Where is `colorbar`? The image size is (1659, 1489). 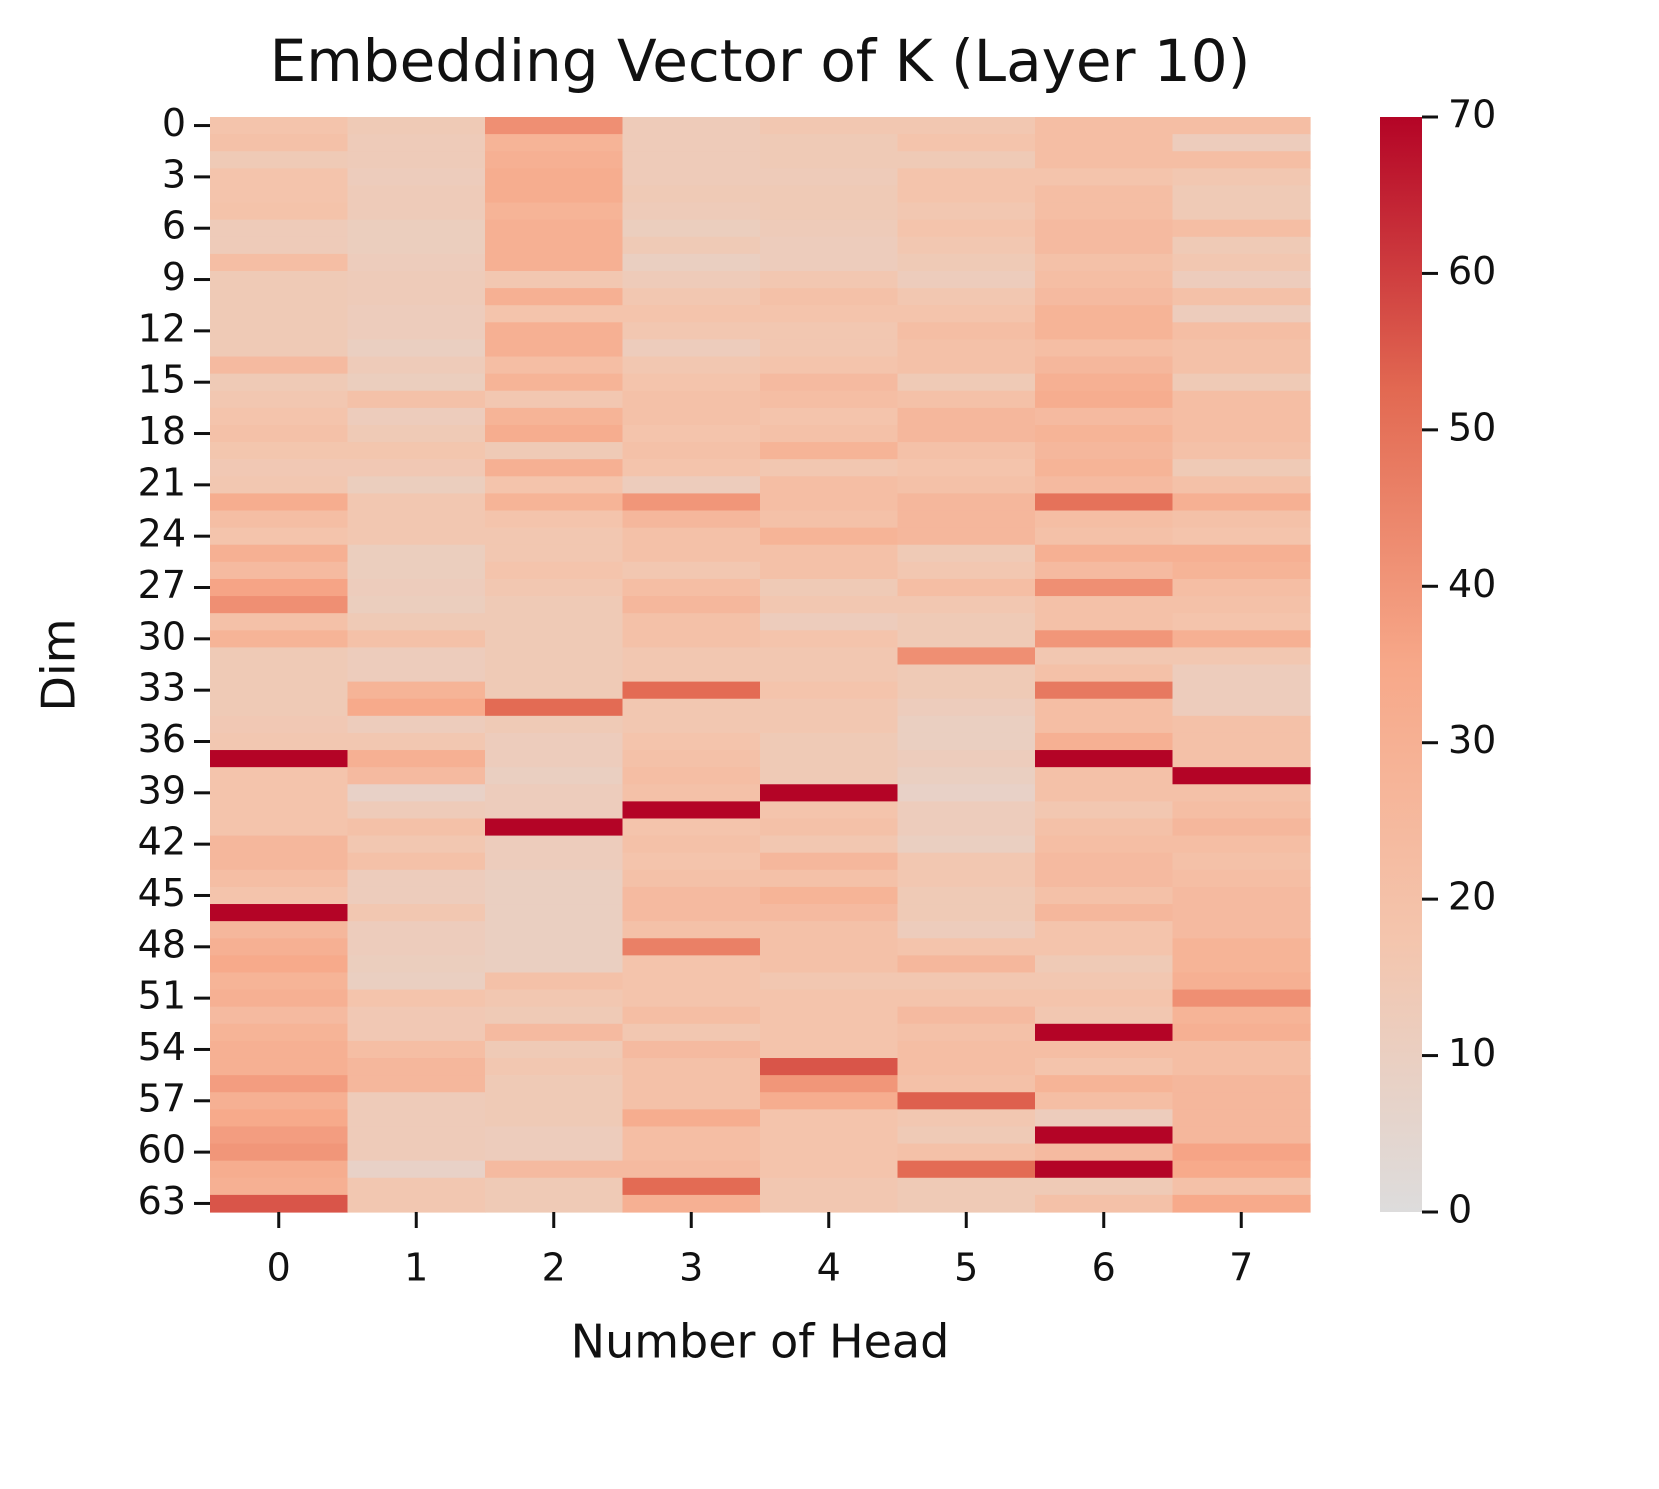
colorbar is located at coordinates (1401, 664).